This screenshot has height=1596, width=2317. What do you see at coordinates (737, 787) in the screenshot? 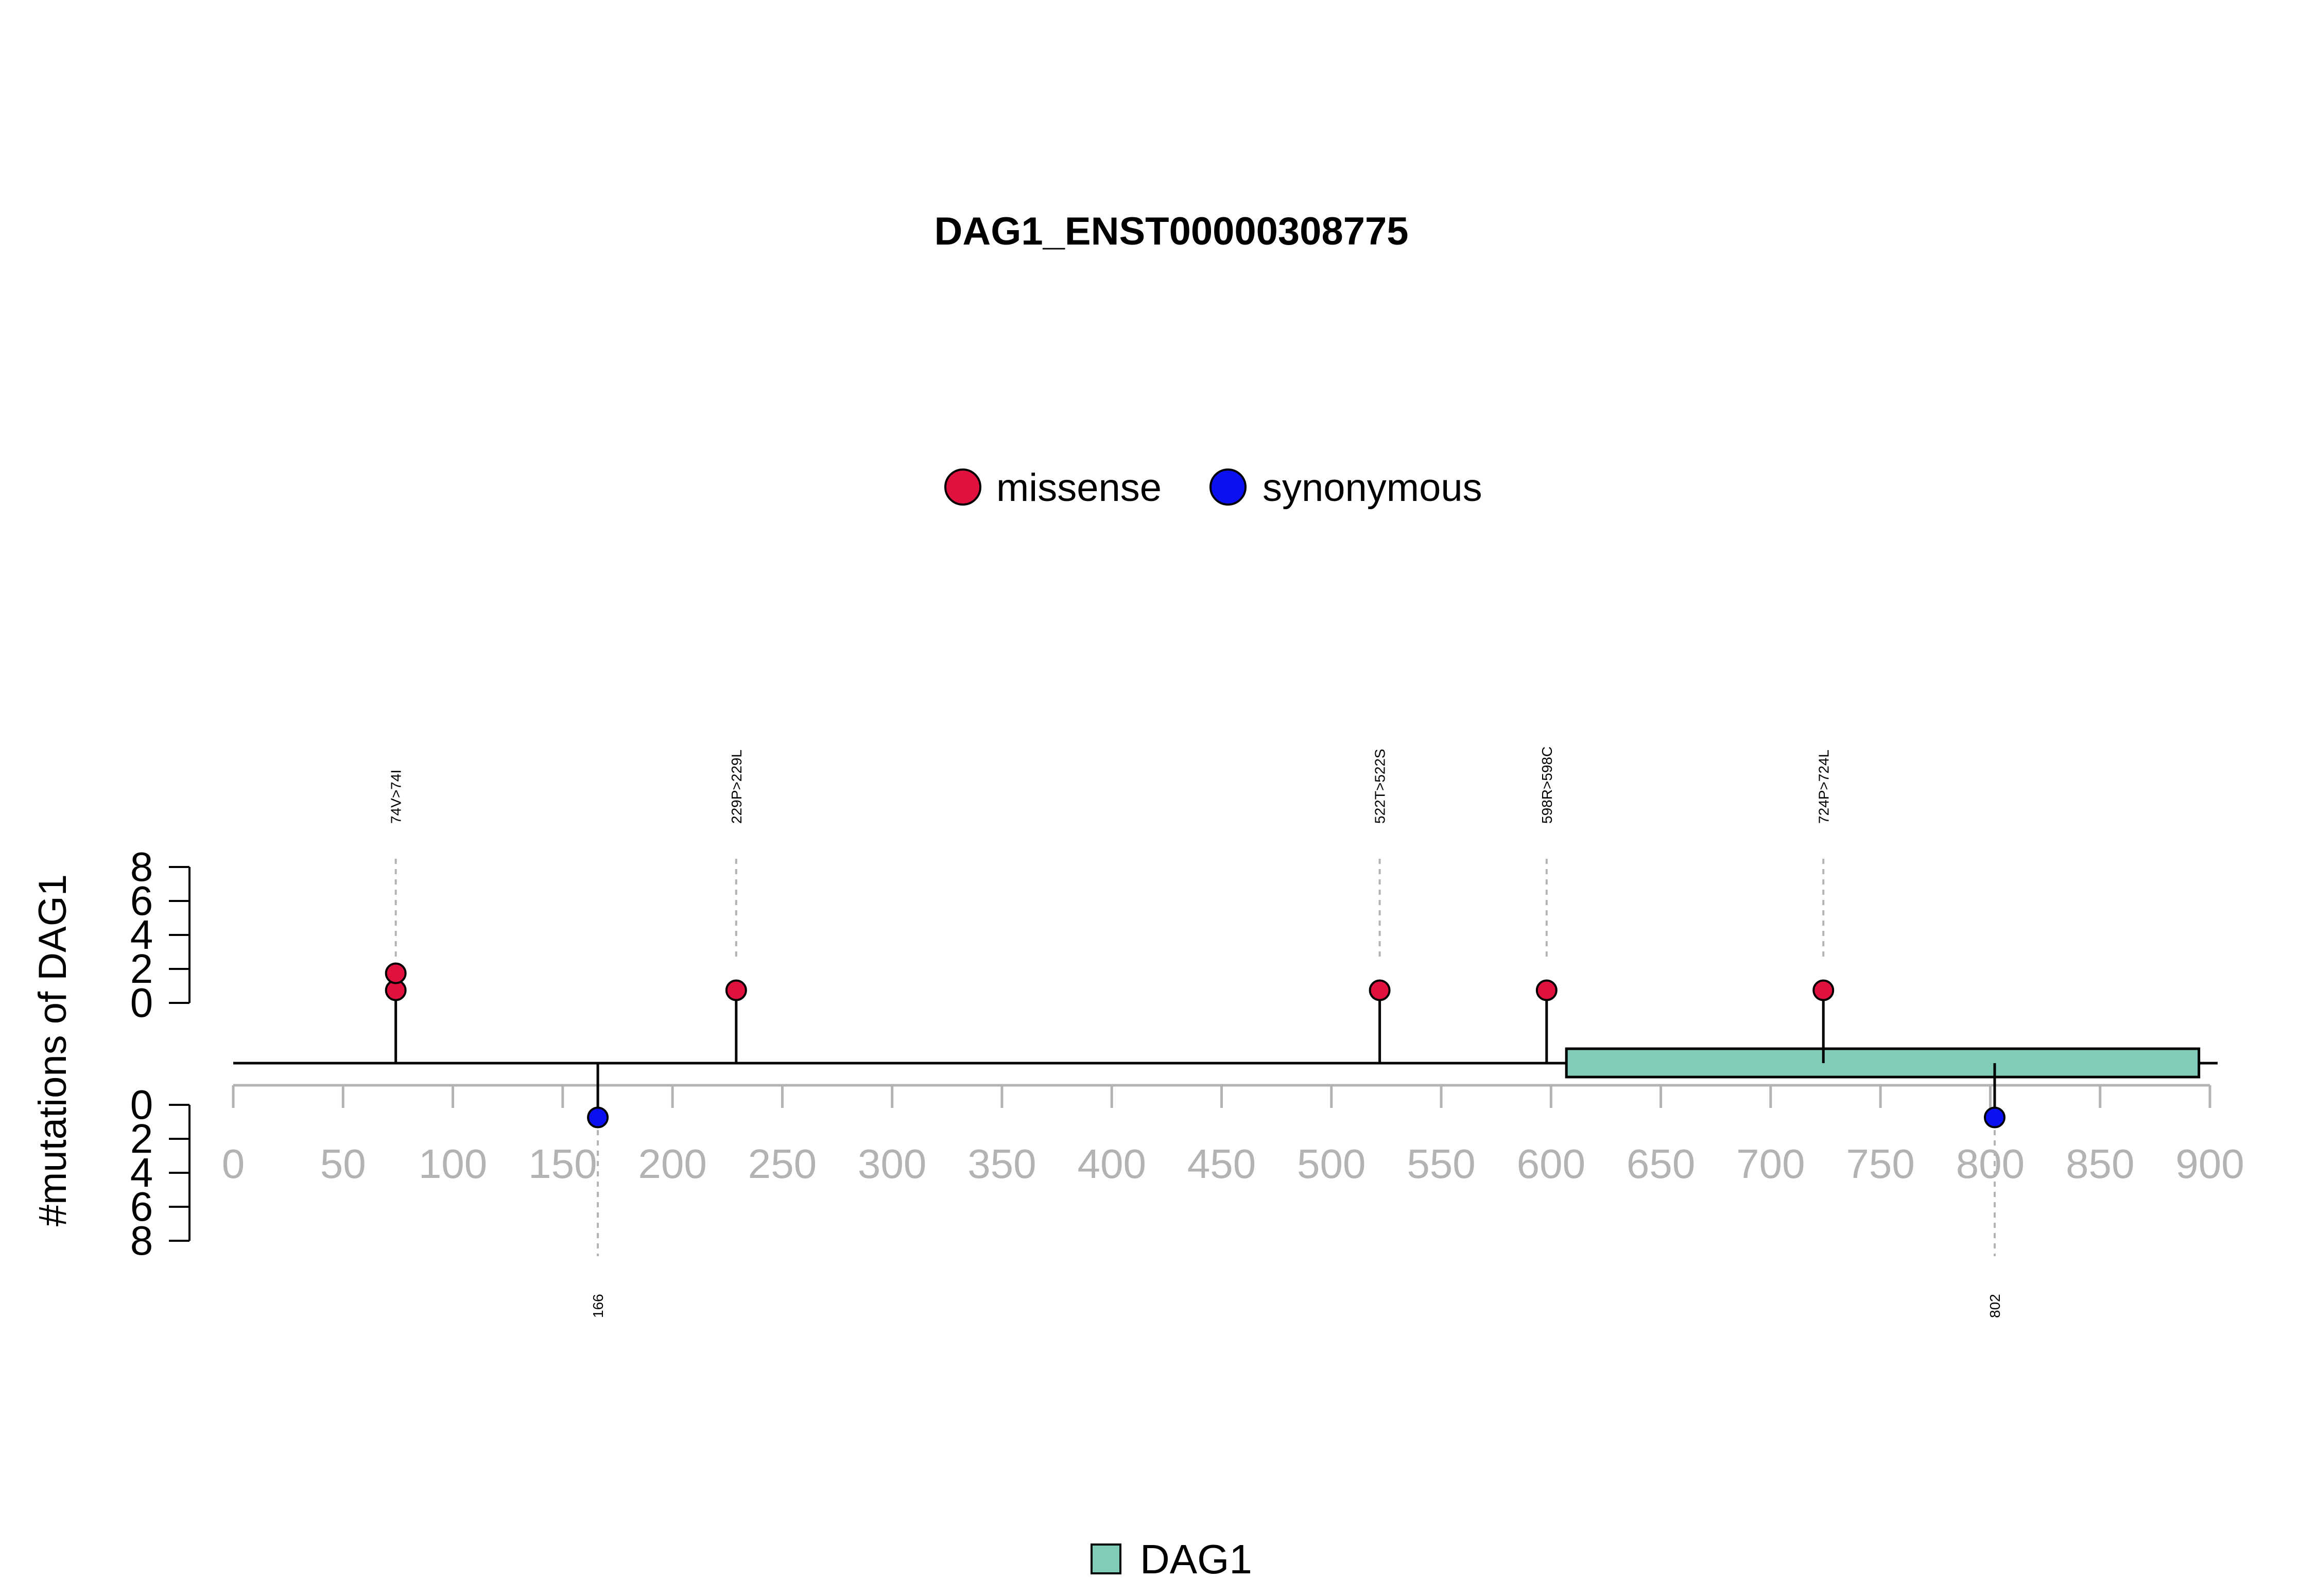
I see `mutation-label: 229P>229L` at bounding box center [737, 787].